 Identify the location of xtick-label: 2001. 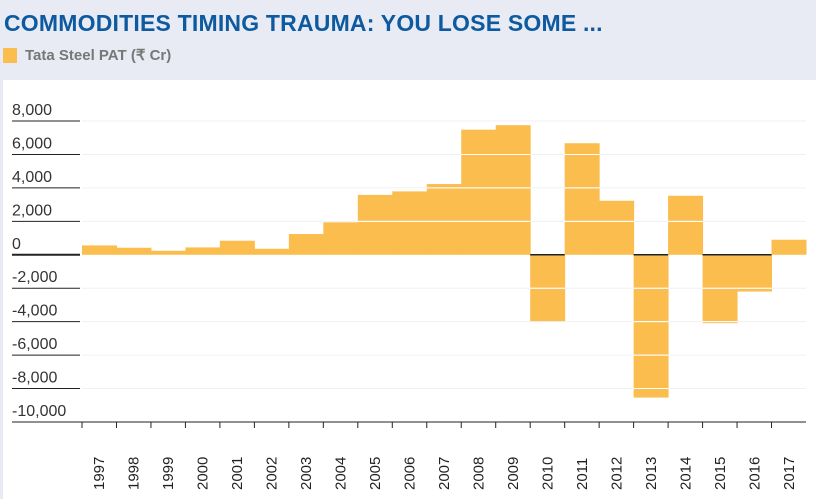
(237, 473).